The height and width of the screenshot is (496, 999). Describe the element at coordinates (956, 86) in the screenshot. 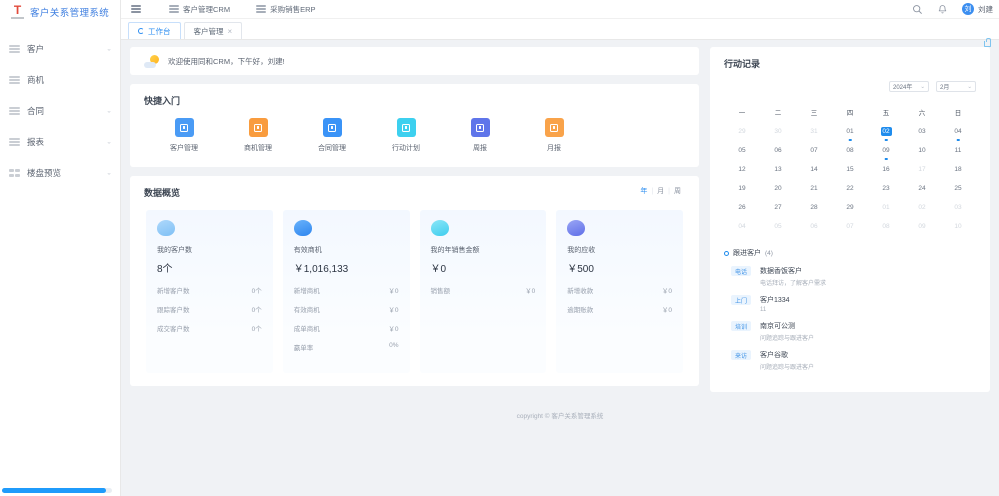

I see `month-select: 2月 ⌄` at that location.